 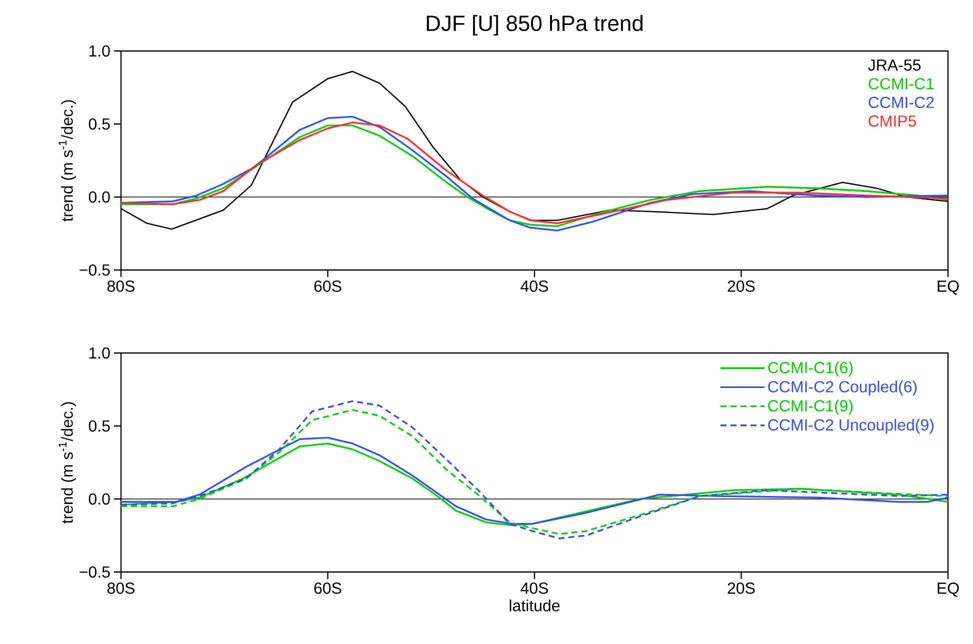 I want to click on legend-label: CCMI-C1(9), so click(x=810, y=407).